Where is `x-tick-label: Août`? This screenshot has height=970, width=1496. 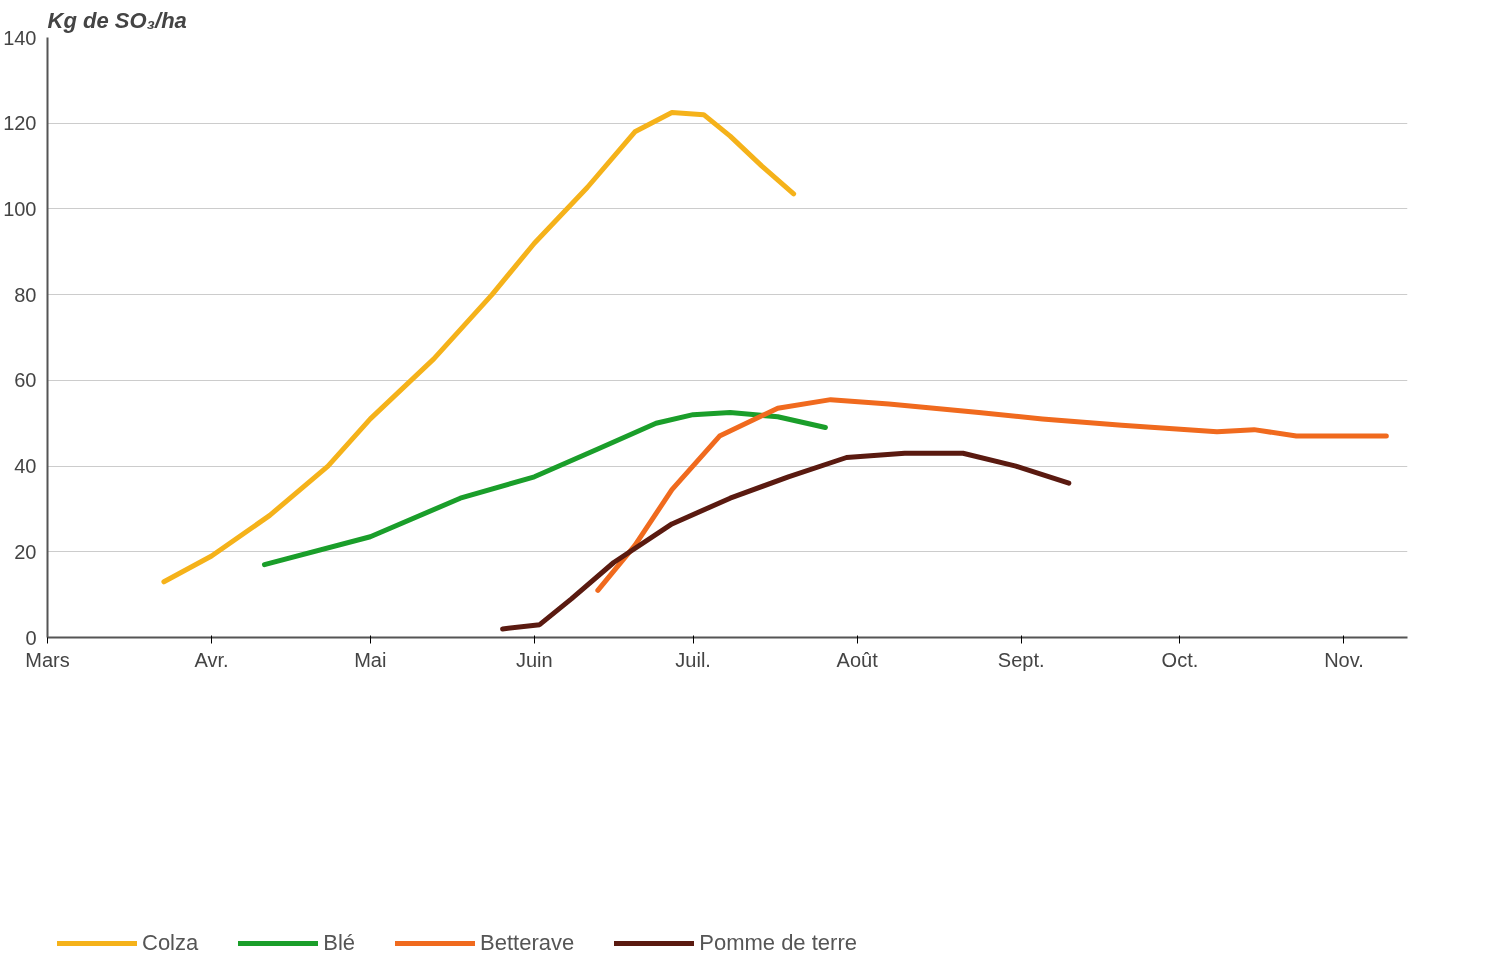
x-tick-label: Août is located at coordinates (857, 659).